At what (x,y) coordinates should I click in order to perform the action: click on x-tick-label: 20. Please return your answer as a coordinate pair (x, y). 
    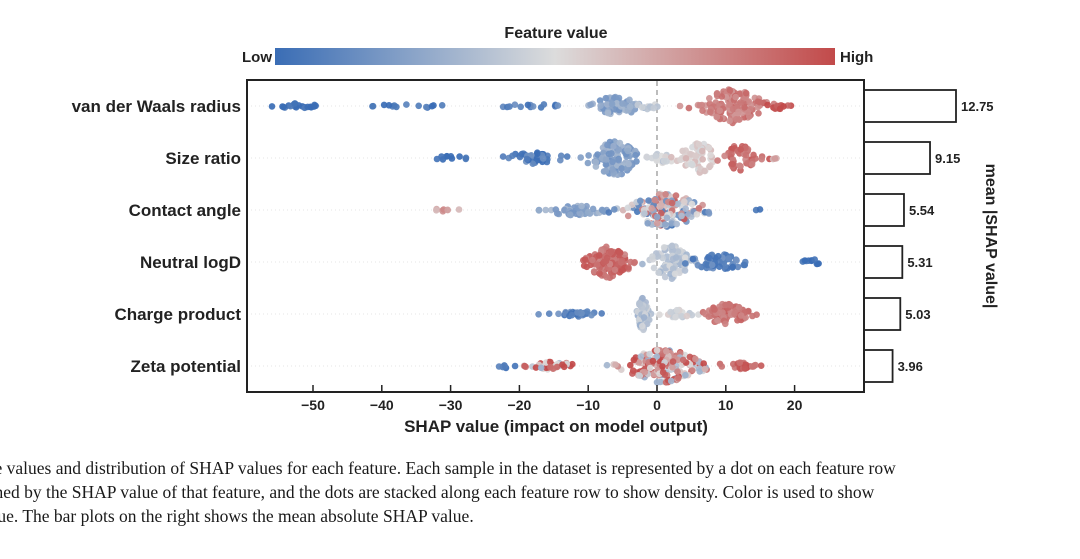
    Looking at the image, I should click on (795, 405).